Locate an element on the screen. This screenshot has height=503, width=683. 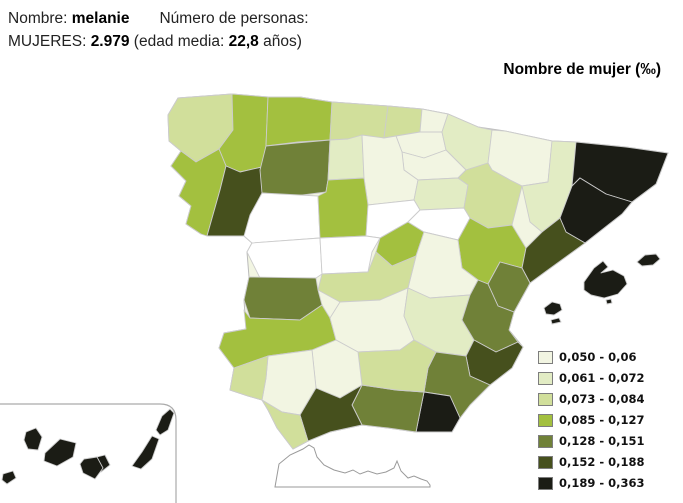
age-value: 22,8 is located at coordinates (243, 41).